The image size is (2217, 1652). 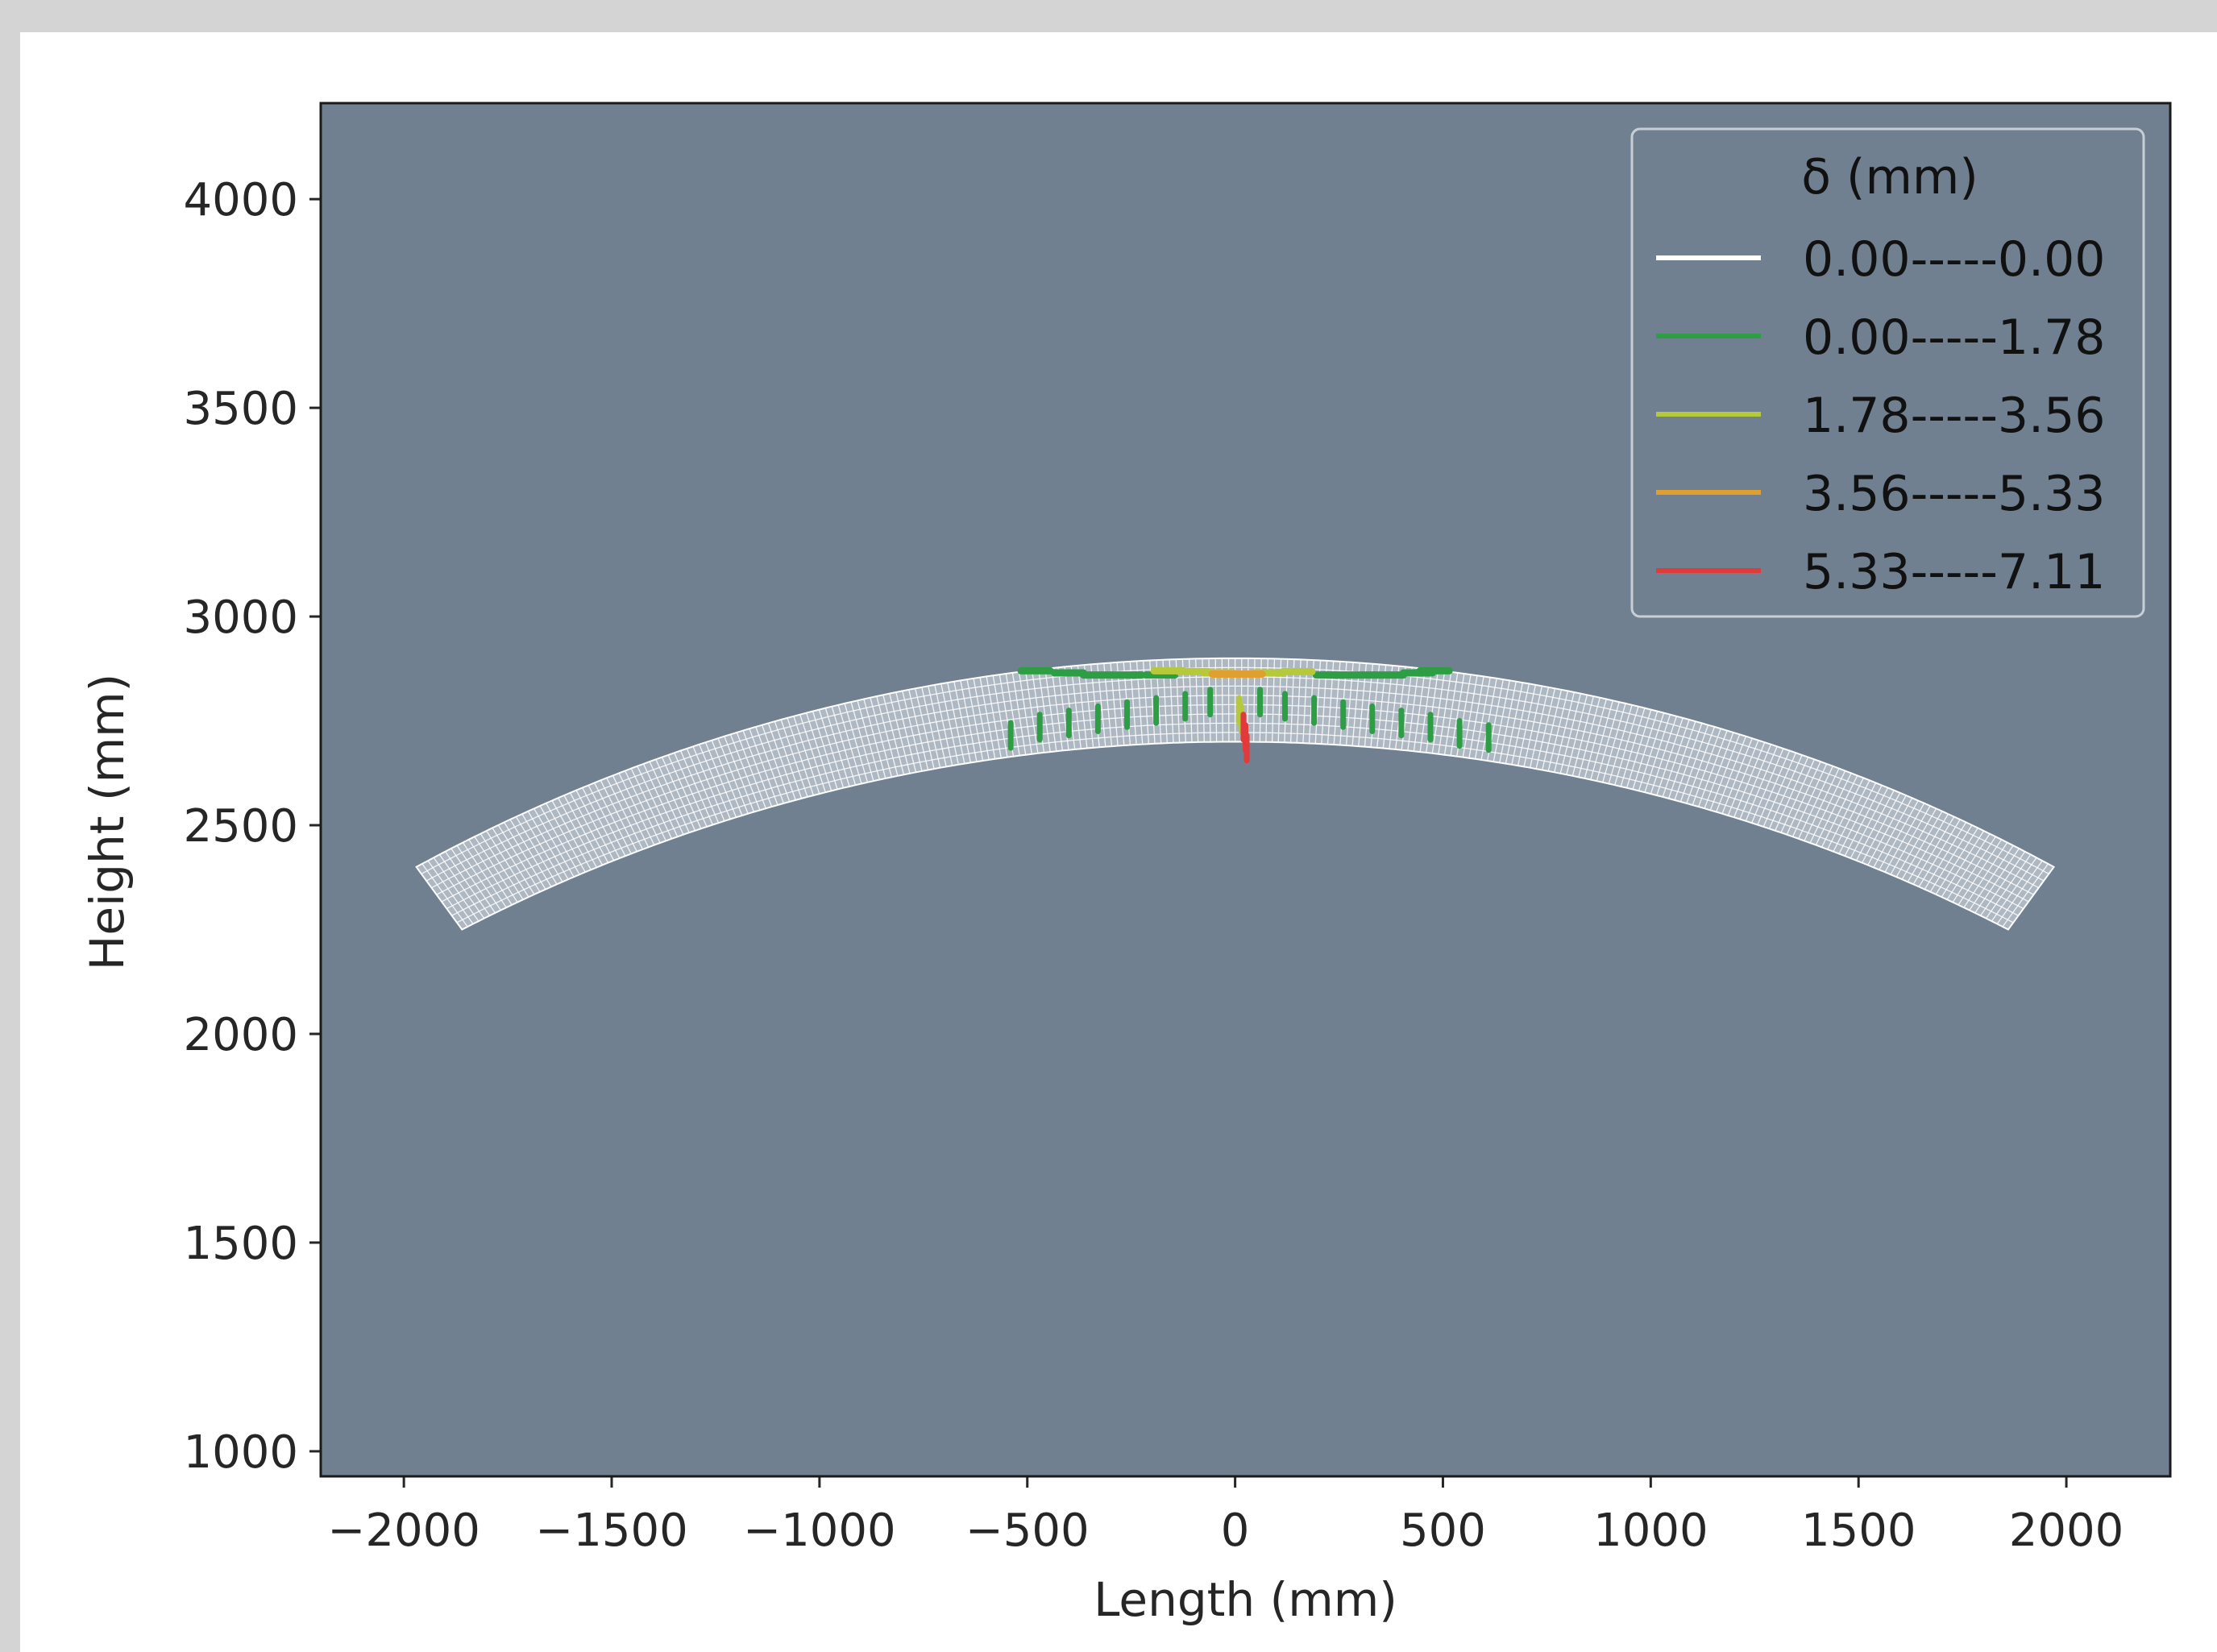 I want to click on legend-label-1: 0.00-----0.00, so click(x=1954, y=259).